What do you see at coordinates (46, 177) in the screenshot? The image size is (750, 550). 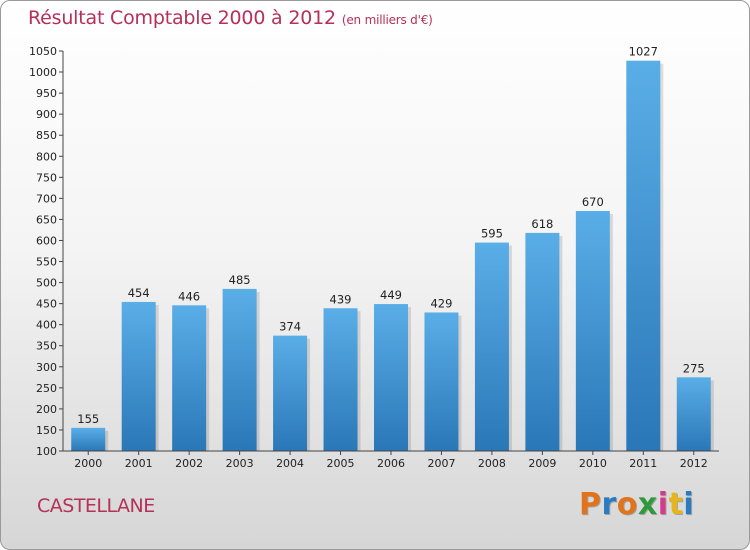 I see `y-tick-label: 750` at bounding box center [46, 177].